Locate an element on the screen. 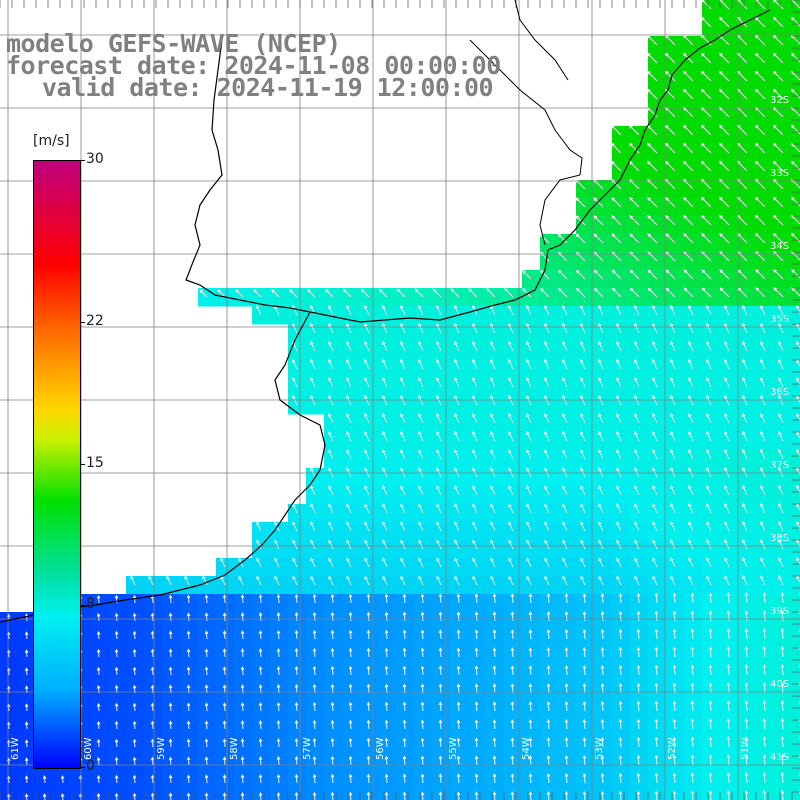 The image size is (800, 800). colorbar-tick-label: 0 is located at coordinates (90, 766).